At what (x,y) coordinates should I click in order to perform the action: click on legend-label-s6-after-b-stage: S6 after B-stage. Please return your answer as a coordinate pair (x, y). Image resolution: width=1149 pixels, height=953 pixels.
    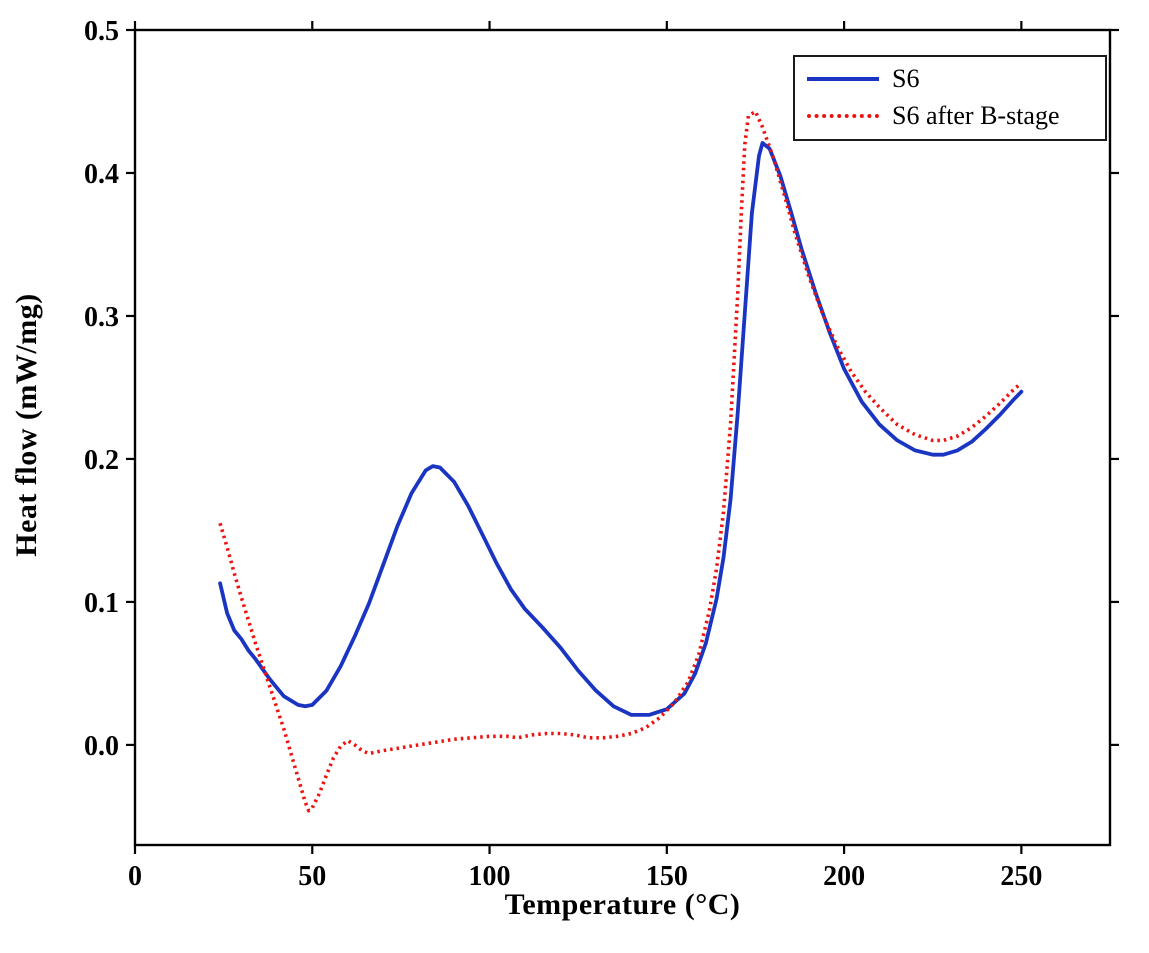
    Looking at the image, I should click on (976, 115).